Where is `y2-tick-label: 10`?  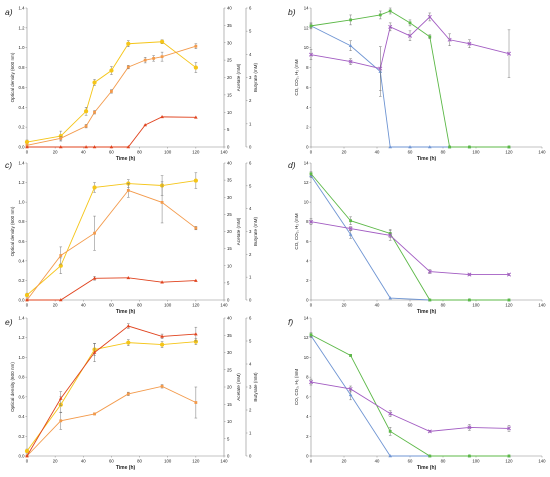 y2-tick-label: 10 is located at coordinates (229, 112).